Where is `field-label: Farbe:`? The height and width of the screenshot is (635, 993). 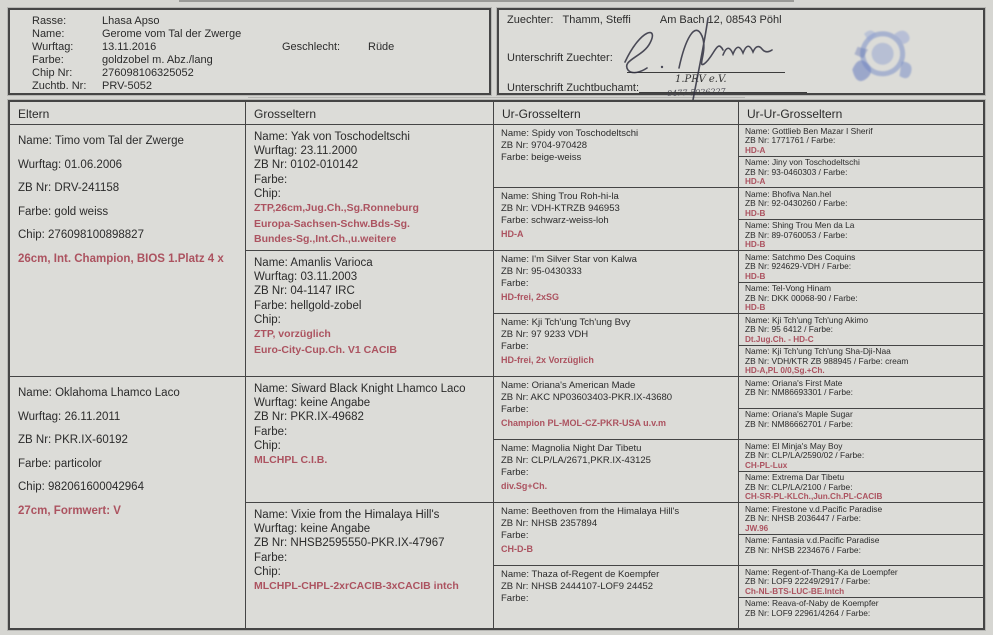
field-label: Farbe: is located at coordinates (48, 60).